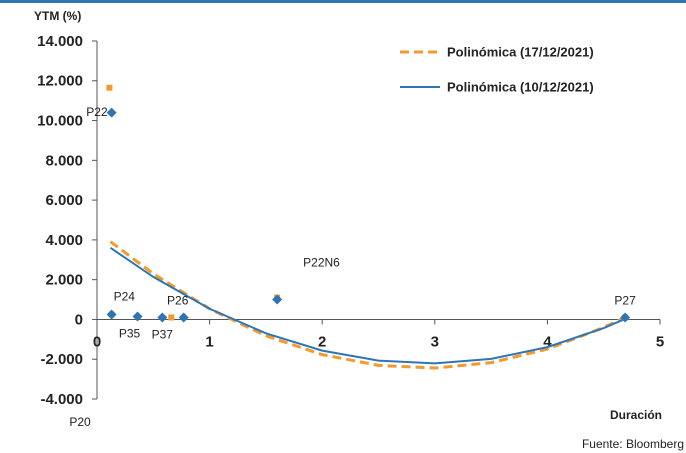  Describe the element at coordinates (60, 81) in the screenshot. I see `y-tick-label: 12.000` at that location.